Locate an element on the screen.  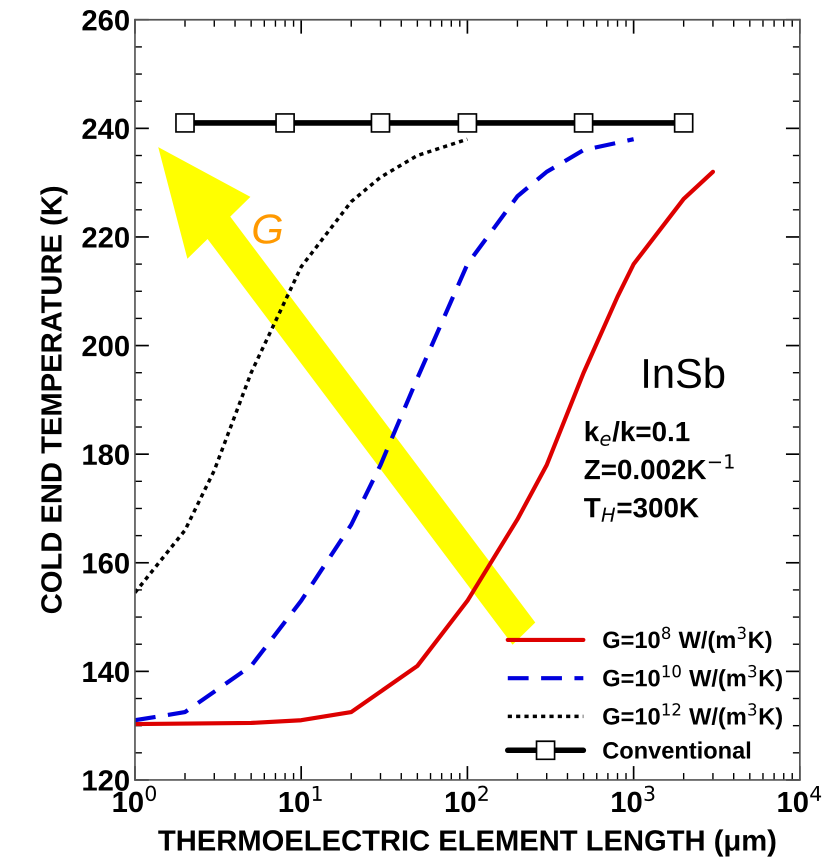
y-tick-label: 160 is located at coordinates (106, 563).